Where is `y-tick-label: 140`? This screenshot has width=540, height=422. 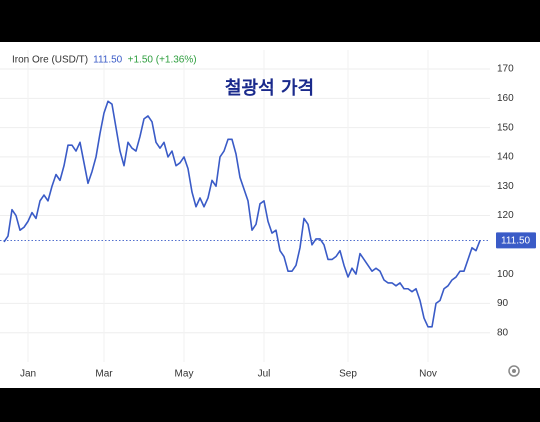
y-tick-label: 140 is located at coordinates (505, 157).